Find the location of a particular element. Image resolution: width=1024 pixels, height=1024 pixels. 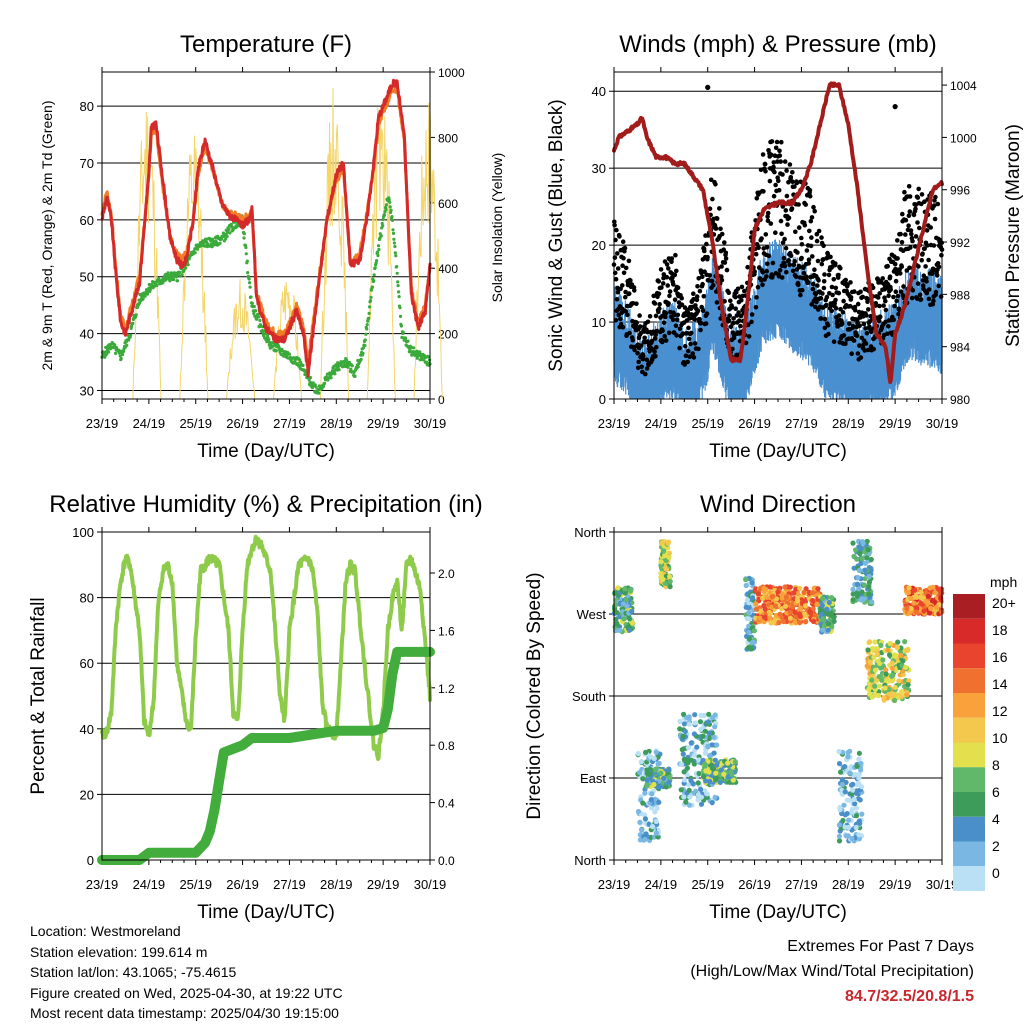

x-tick-label: 27/19 is located at coordinates (801, 423).